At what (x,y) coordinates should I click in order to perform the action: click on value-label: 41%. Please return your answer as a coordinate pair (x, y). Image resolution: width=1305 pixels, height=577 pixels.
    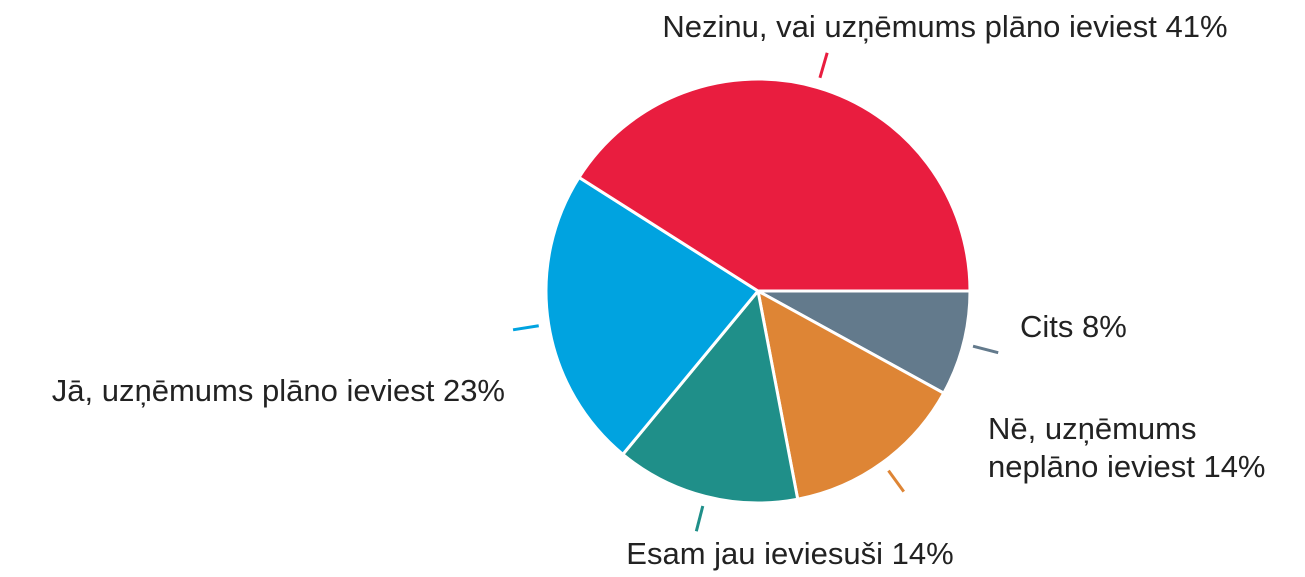
    Looking at the image, I should click on (1196, 26).